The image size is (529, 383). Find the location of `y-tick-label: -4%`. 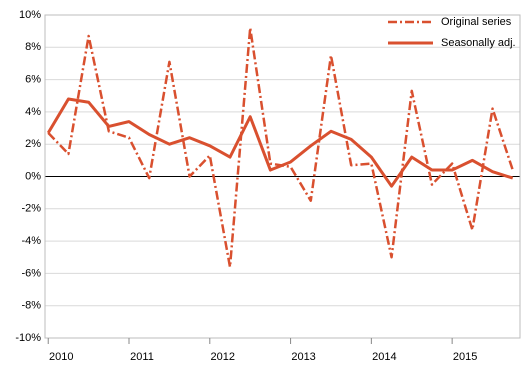

y-tick-label: -4% is located at coordinates (31, 241).